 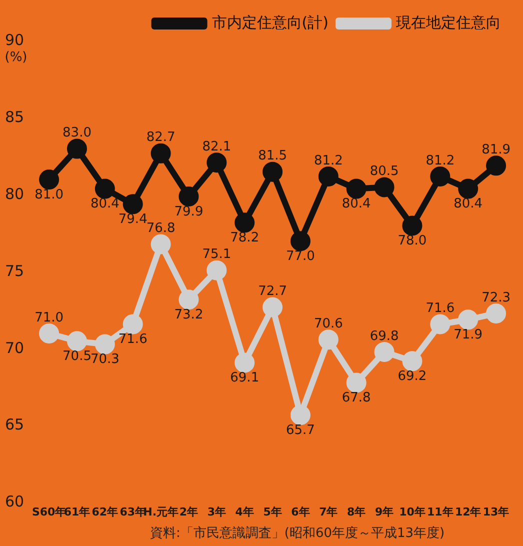 I want to click on data-label: 71.0, so click(x=49, y=318).